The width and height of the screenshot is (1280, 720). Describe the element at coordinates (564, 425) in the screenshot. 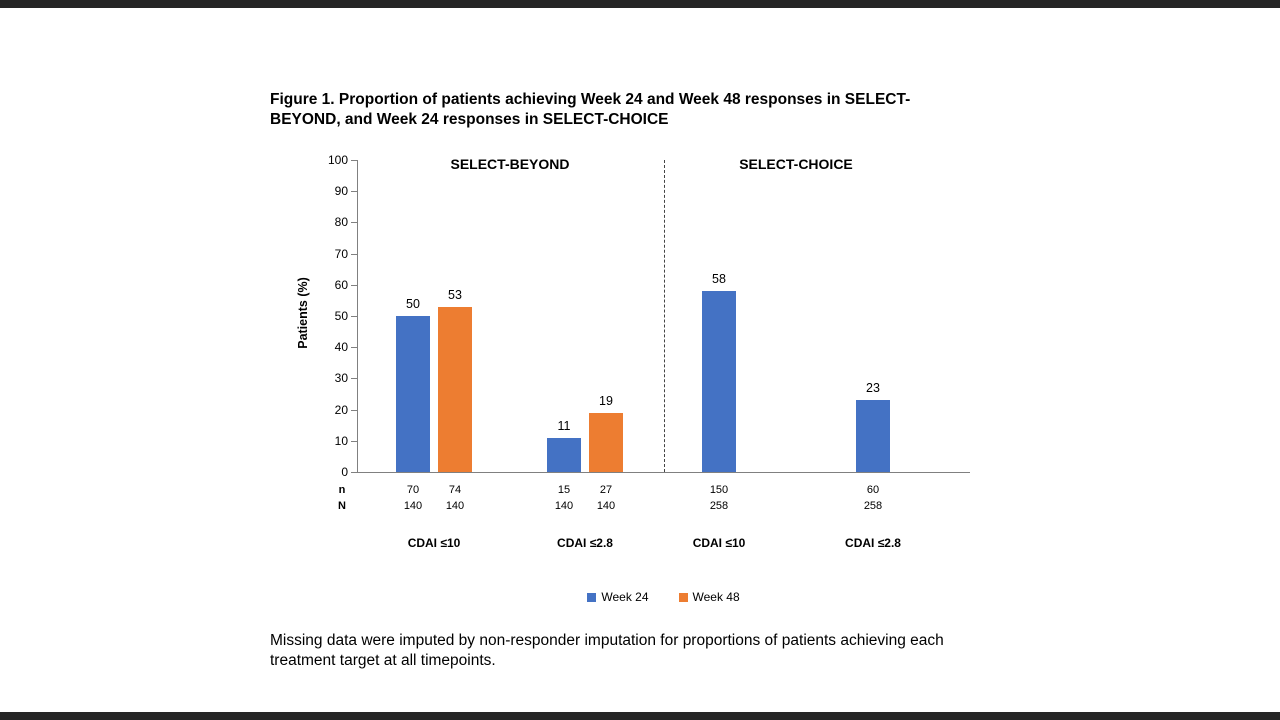

I see `bar-value-label: 11` at that location.